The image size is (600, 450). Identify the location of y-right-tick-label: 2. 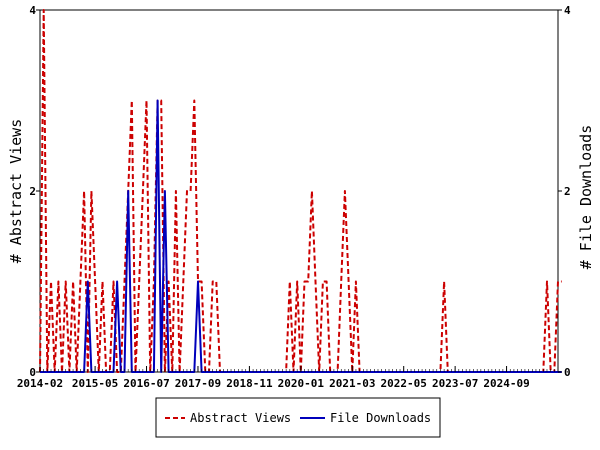
(567, 191).